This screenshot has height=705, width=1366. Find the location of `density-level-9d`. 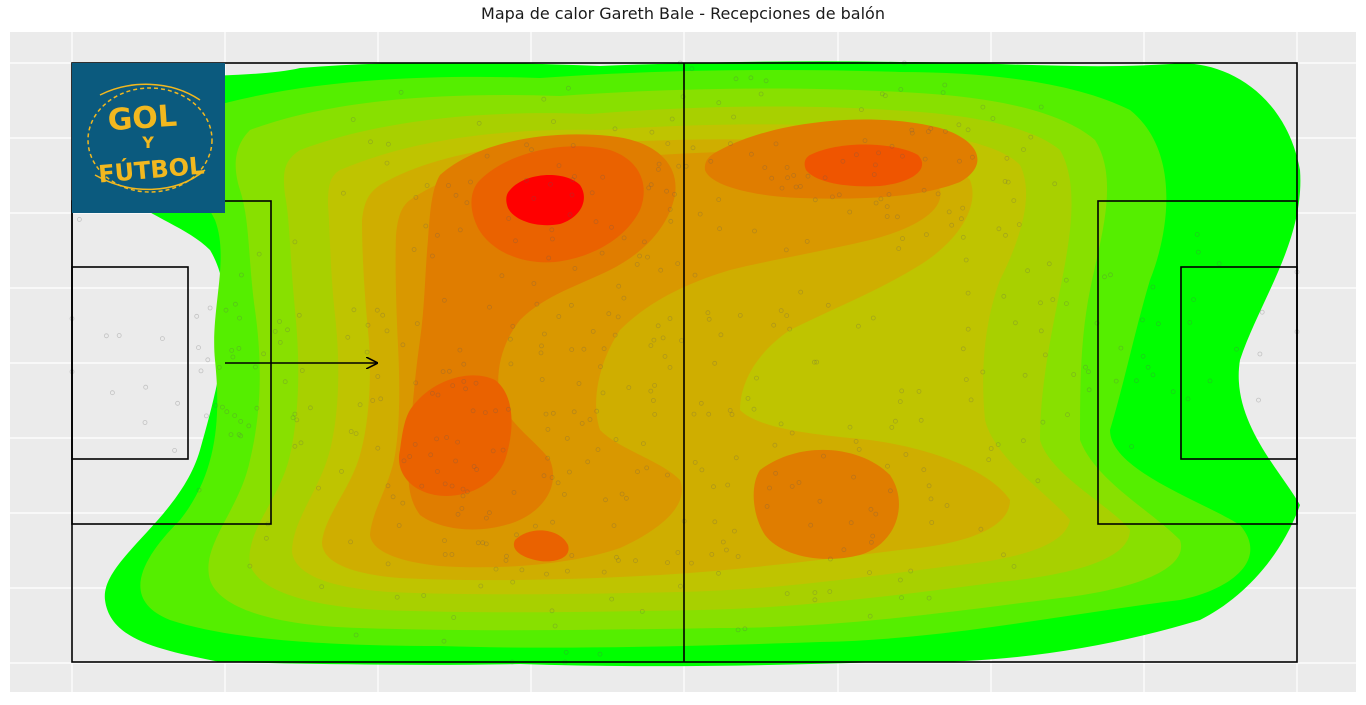

density-level-9d is located at coordinates (863, 165).